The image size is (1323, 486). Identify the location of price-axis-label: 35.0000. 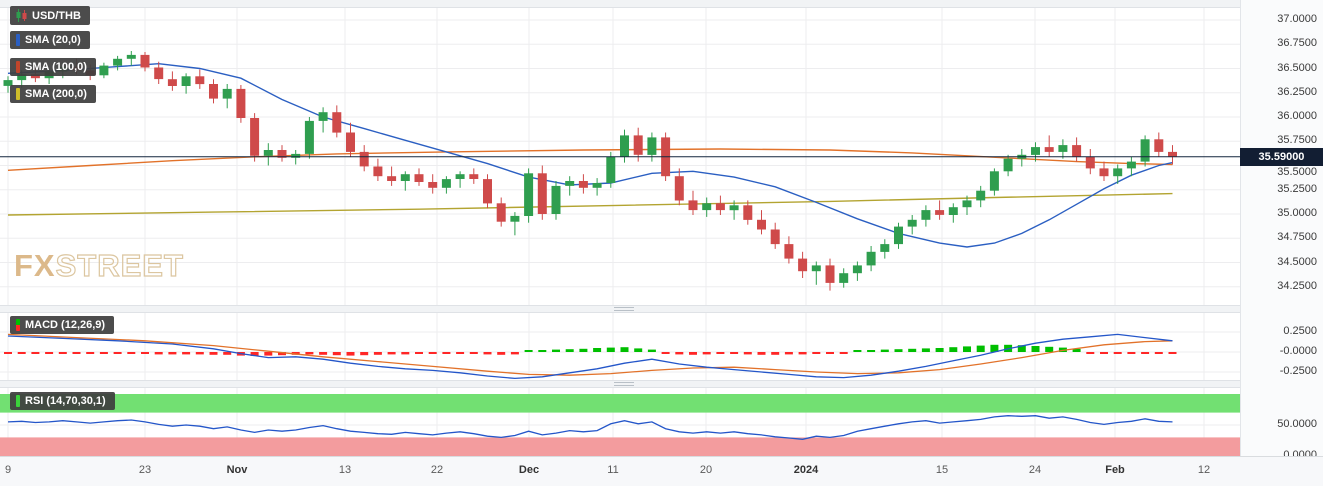
(1297, 213).